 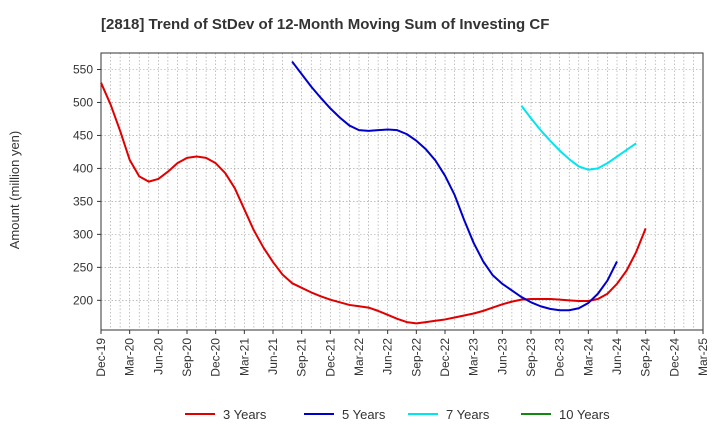 What do you see at coordinates (502, 356) in the screenshot?
I see `x-tick-label: Jun-23` at bounding box center [502, 356].